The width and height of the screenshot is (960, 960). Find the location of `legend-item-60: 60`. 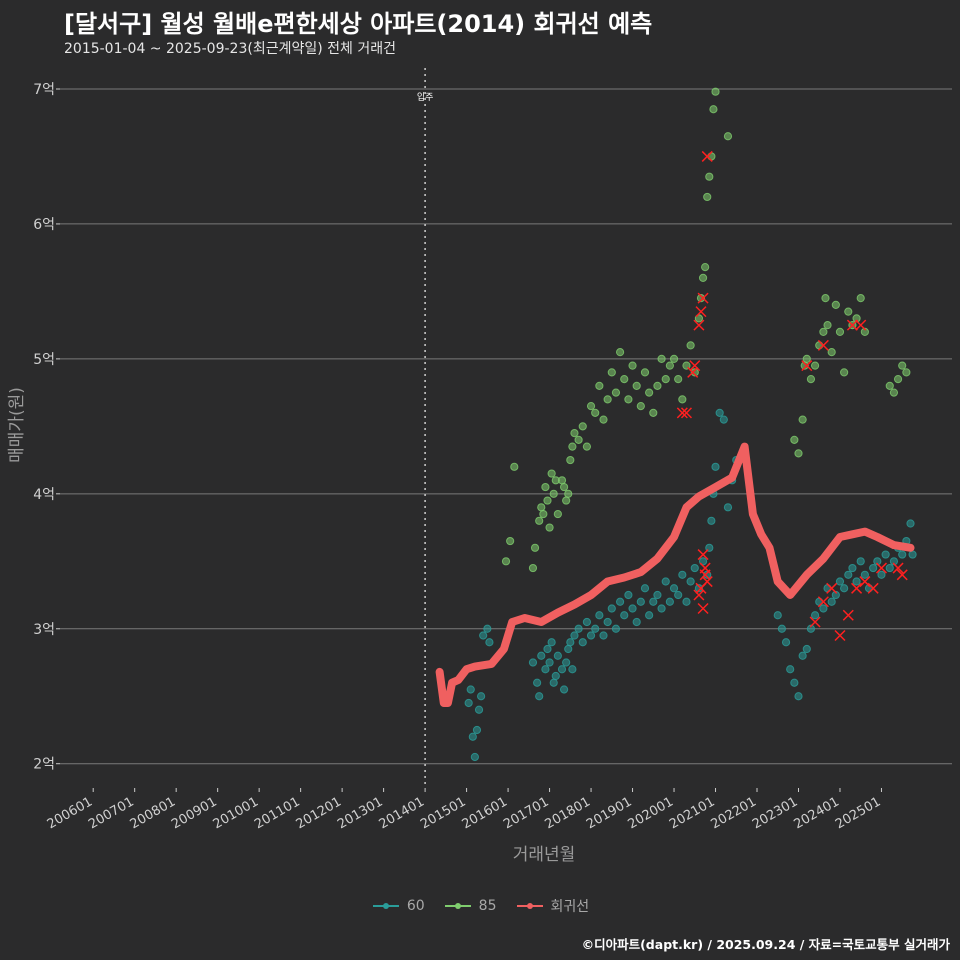

legend-item-60: 60 is located at coordinates (398, 906).